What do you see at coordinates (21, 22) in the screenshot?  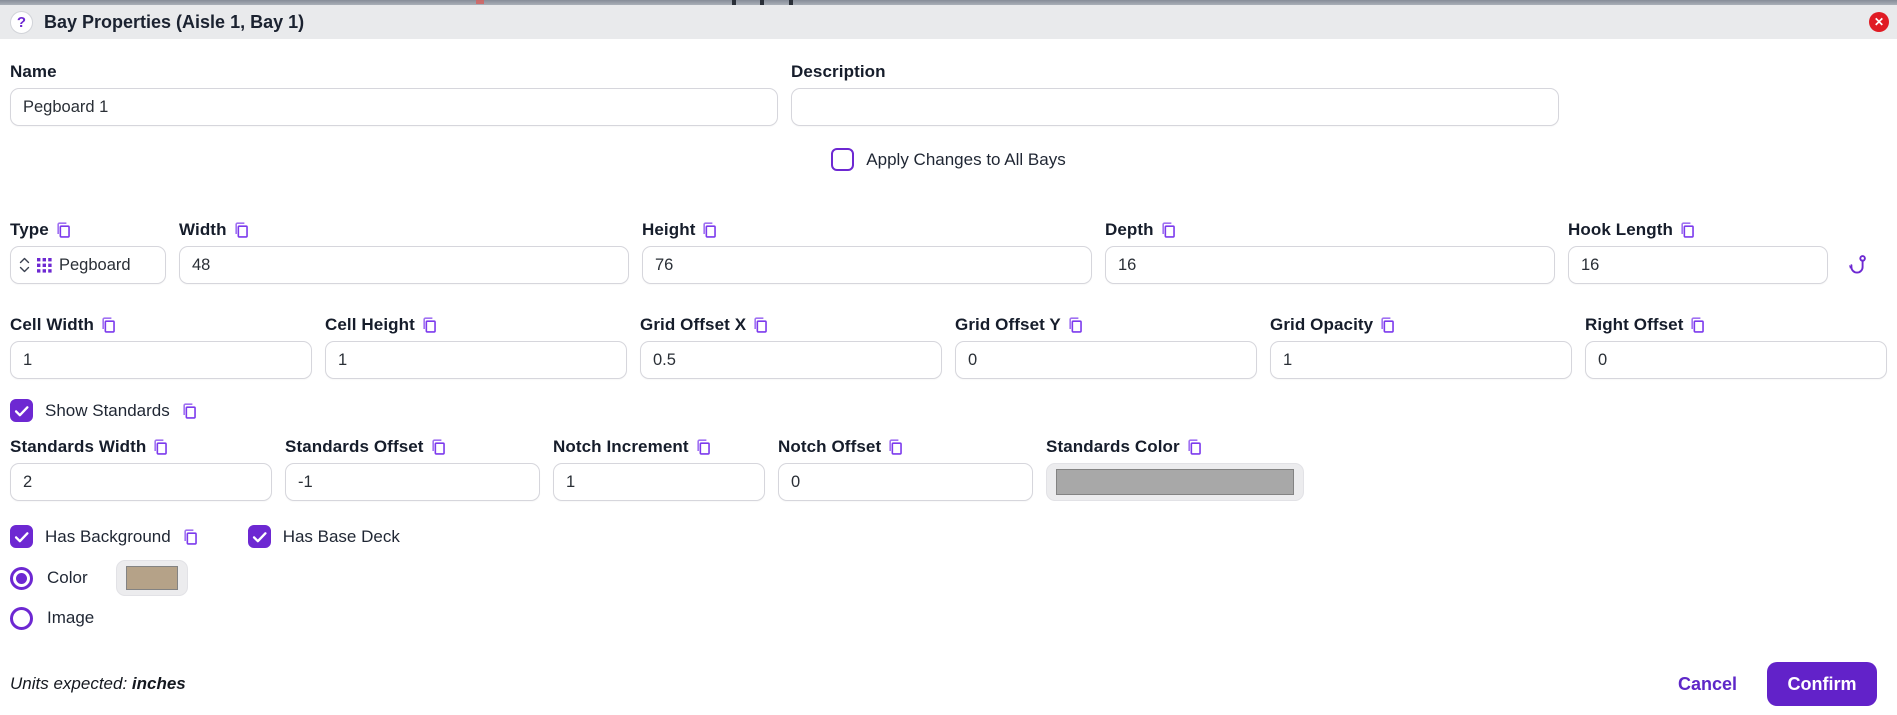 I see `help-icon: ?` at bounding box center [21, 22].